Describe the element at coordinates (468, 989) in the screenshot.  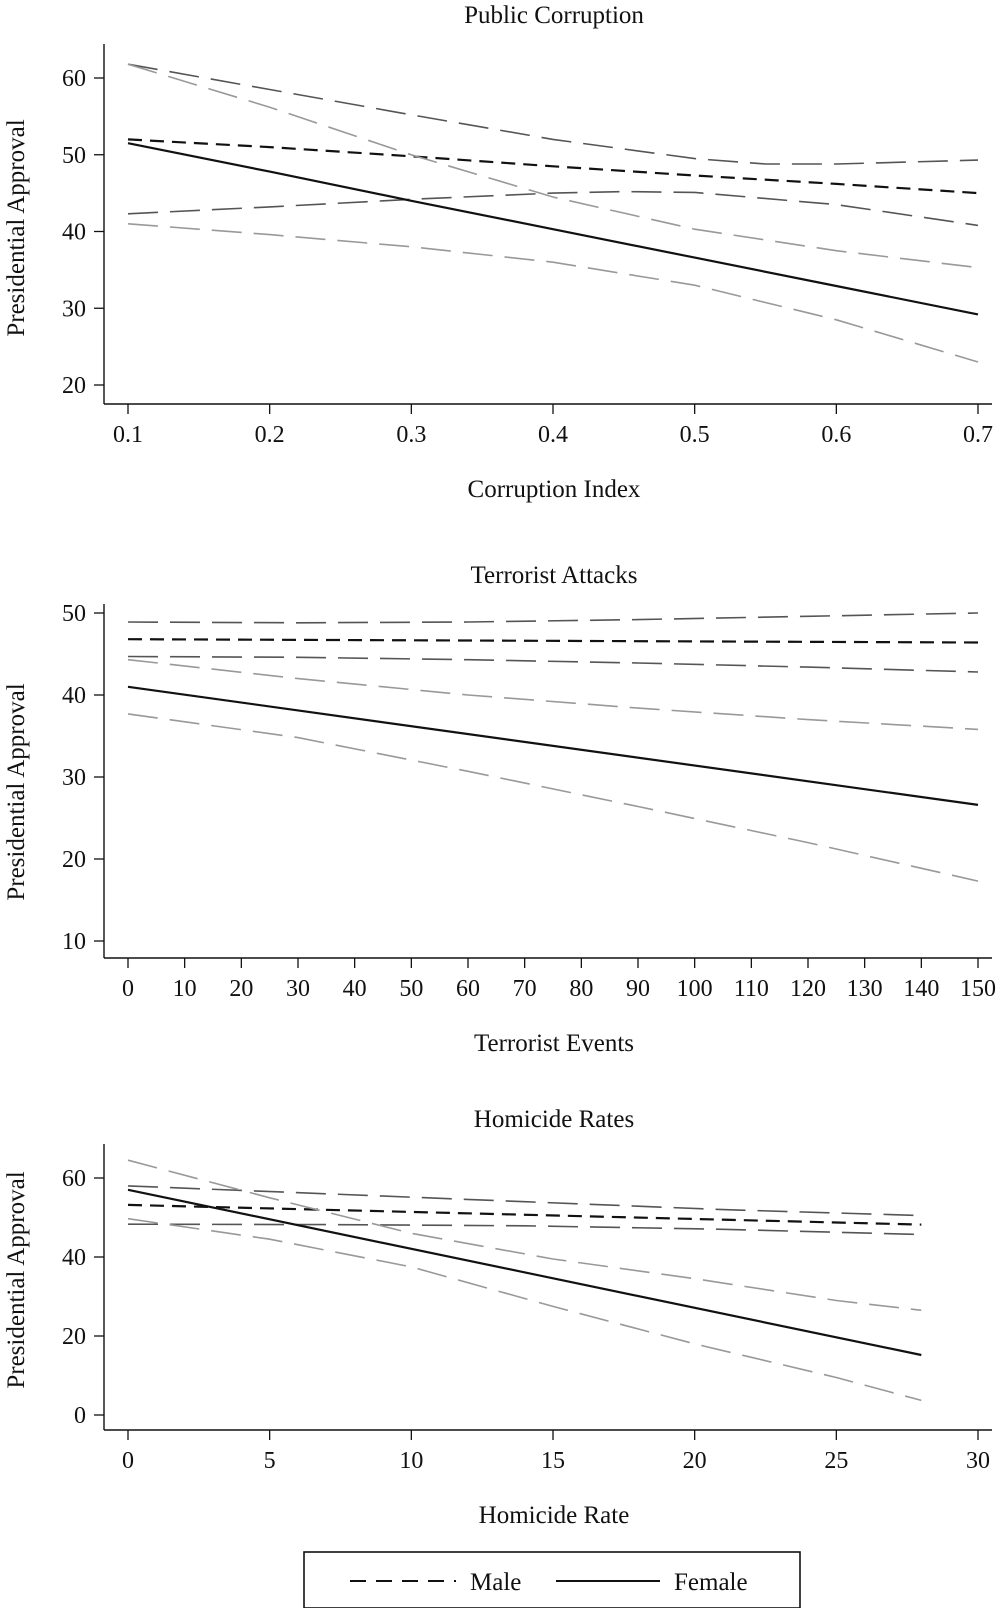
I see `x-tick-label: 60` at that location.